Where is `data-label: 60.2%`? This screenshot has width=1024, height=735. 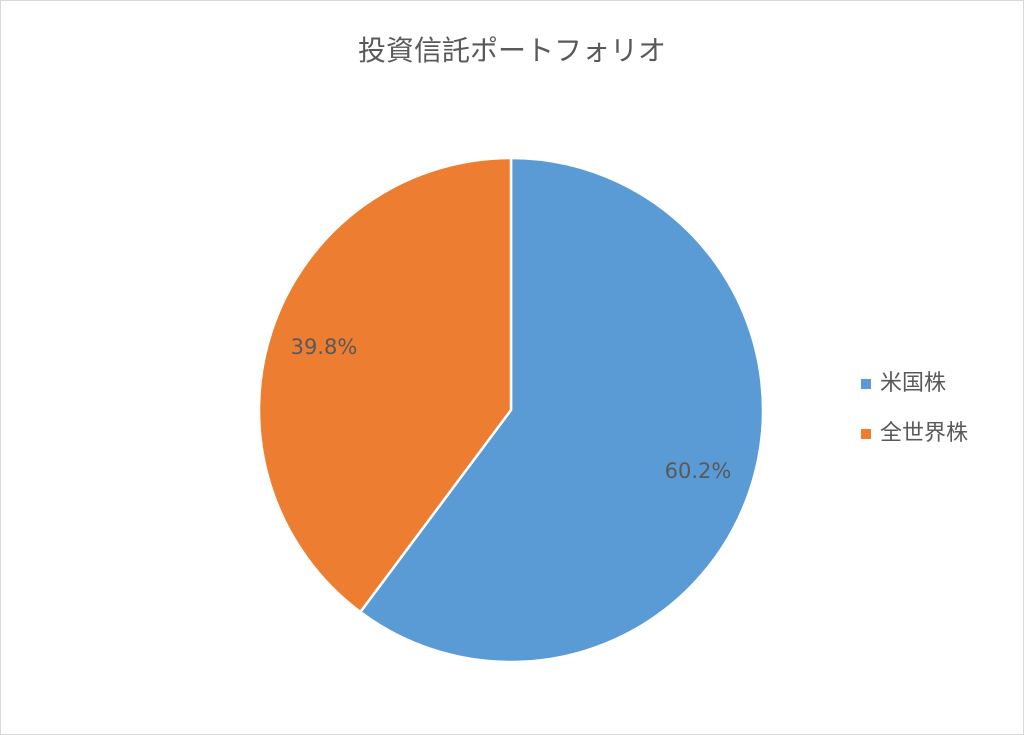 data-label: 60.2% is located at coordinates (698, 471).